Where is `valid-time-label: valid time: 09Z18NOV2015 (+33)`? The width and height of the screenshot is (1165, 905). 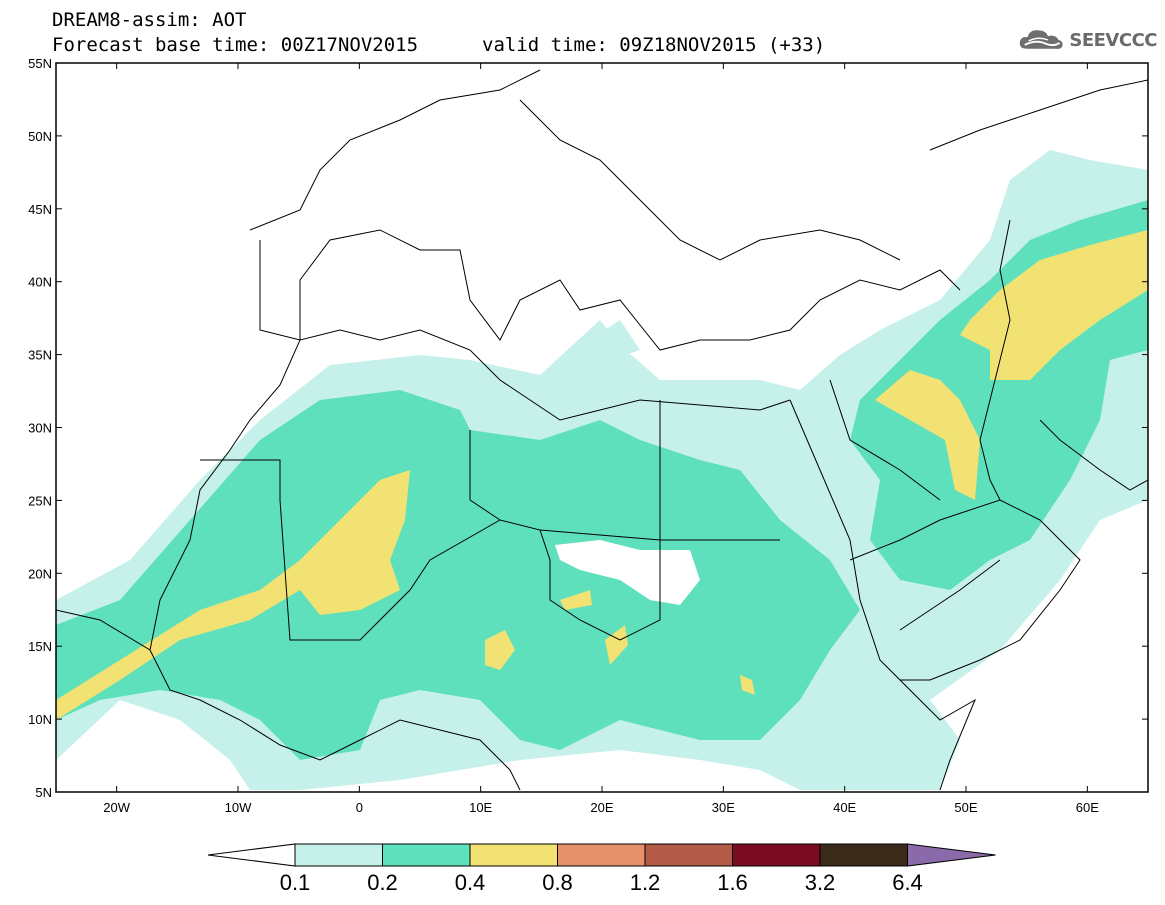
valid-time-label: valid time: 09Z18NOV2015 (+33) is located at coordinates (654, 45).